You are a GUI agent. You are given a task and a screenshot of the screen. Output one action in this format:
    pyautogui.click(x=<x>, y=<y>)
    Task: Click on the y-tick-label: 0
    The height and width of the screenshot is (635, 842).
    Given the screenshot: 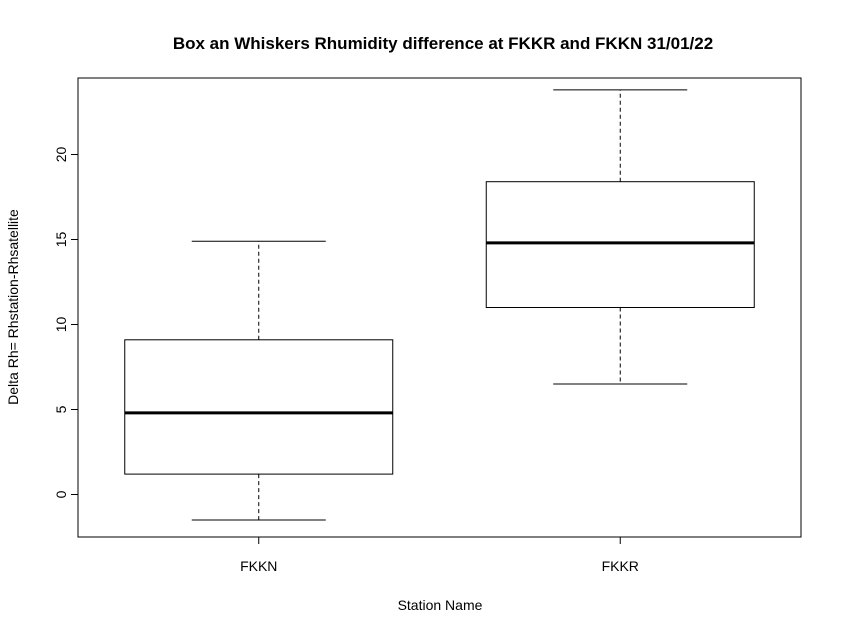 What is the action you would take?
    pyautogui.click(x=61, y=494)
    